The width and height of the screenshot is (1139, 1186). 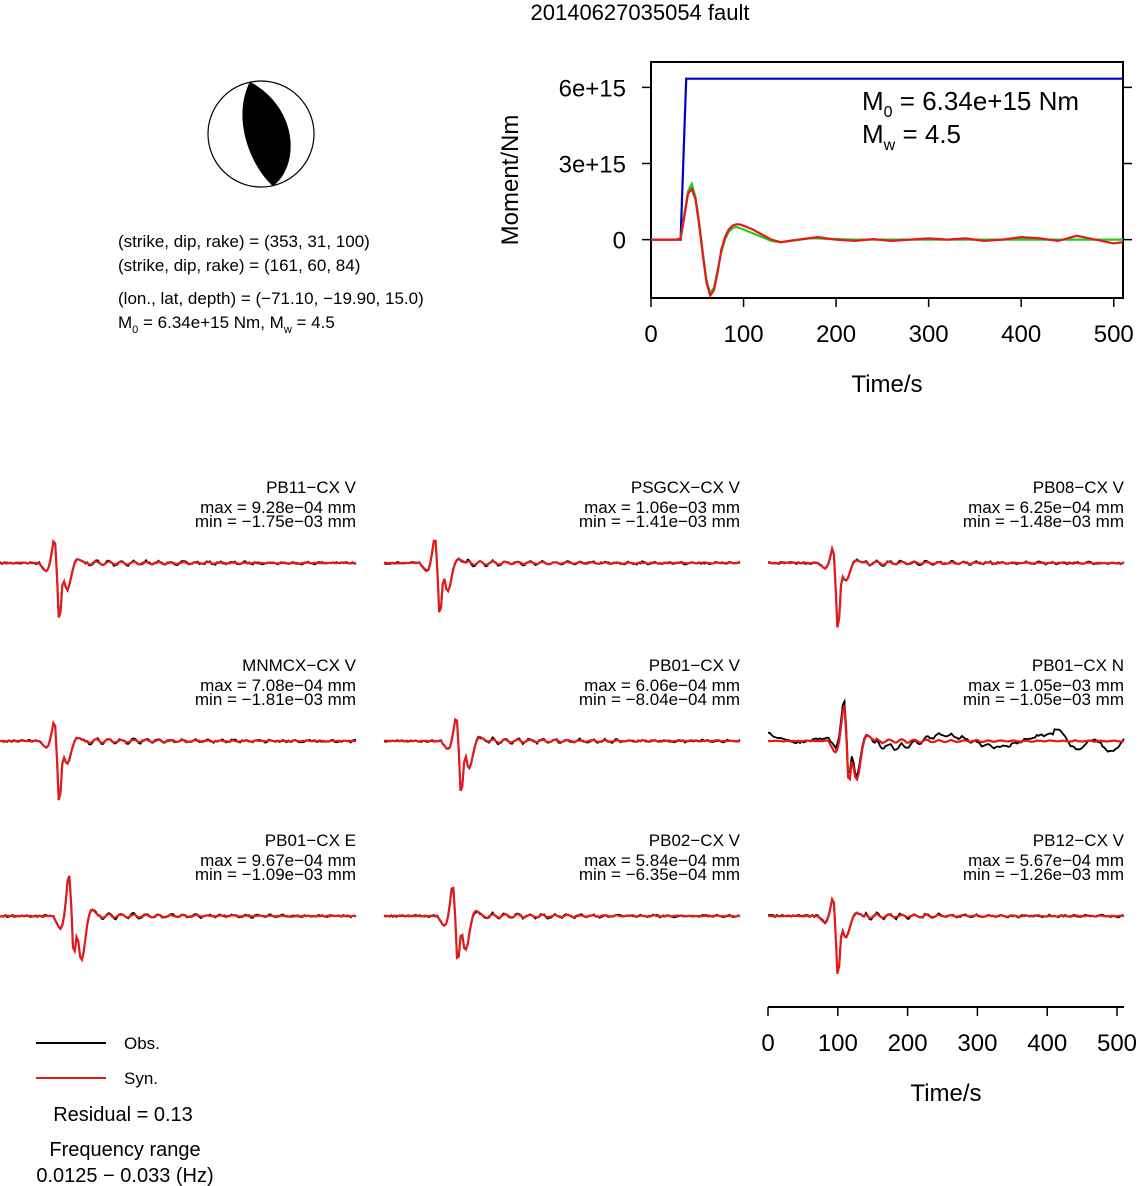 I want to click on moment-plot-frame, so click(x=887, y=180).